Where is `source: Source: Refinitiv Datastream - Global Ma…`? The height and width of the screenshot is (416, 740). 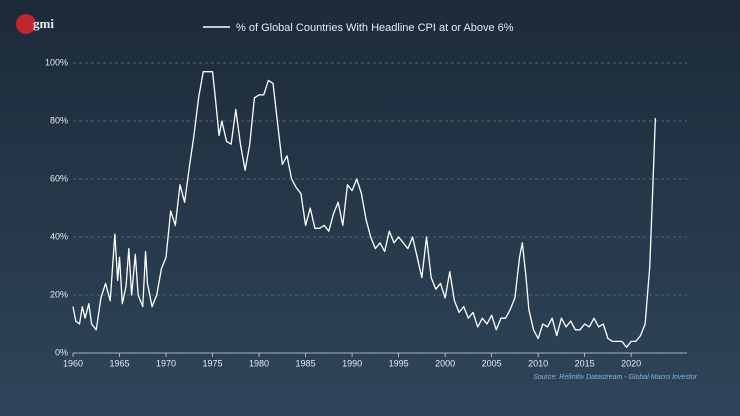
source: Source: Refinitiv Datastream - Global Ma… is located at coordinates (615, 377).